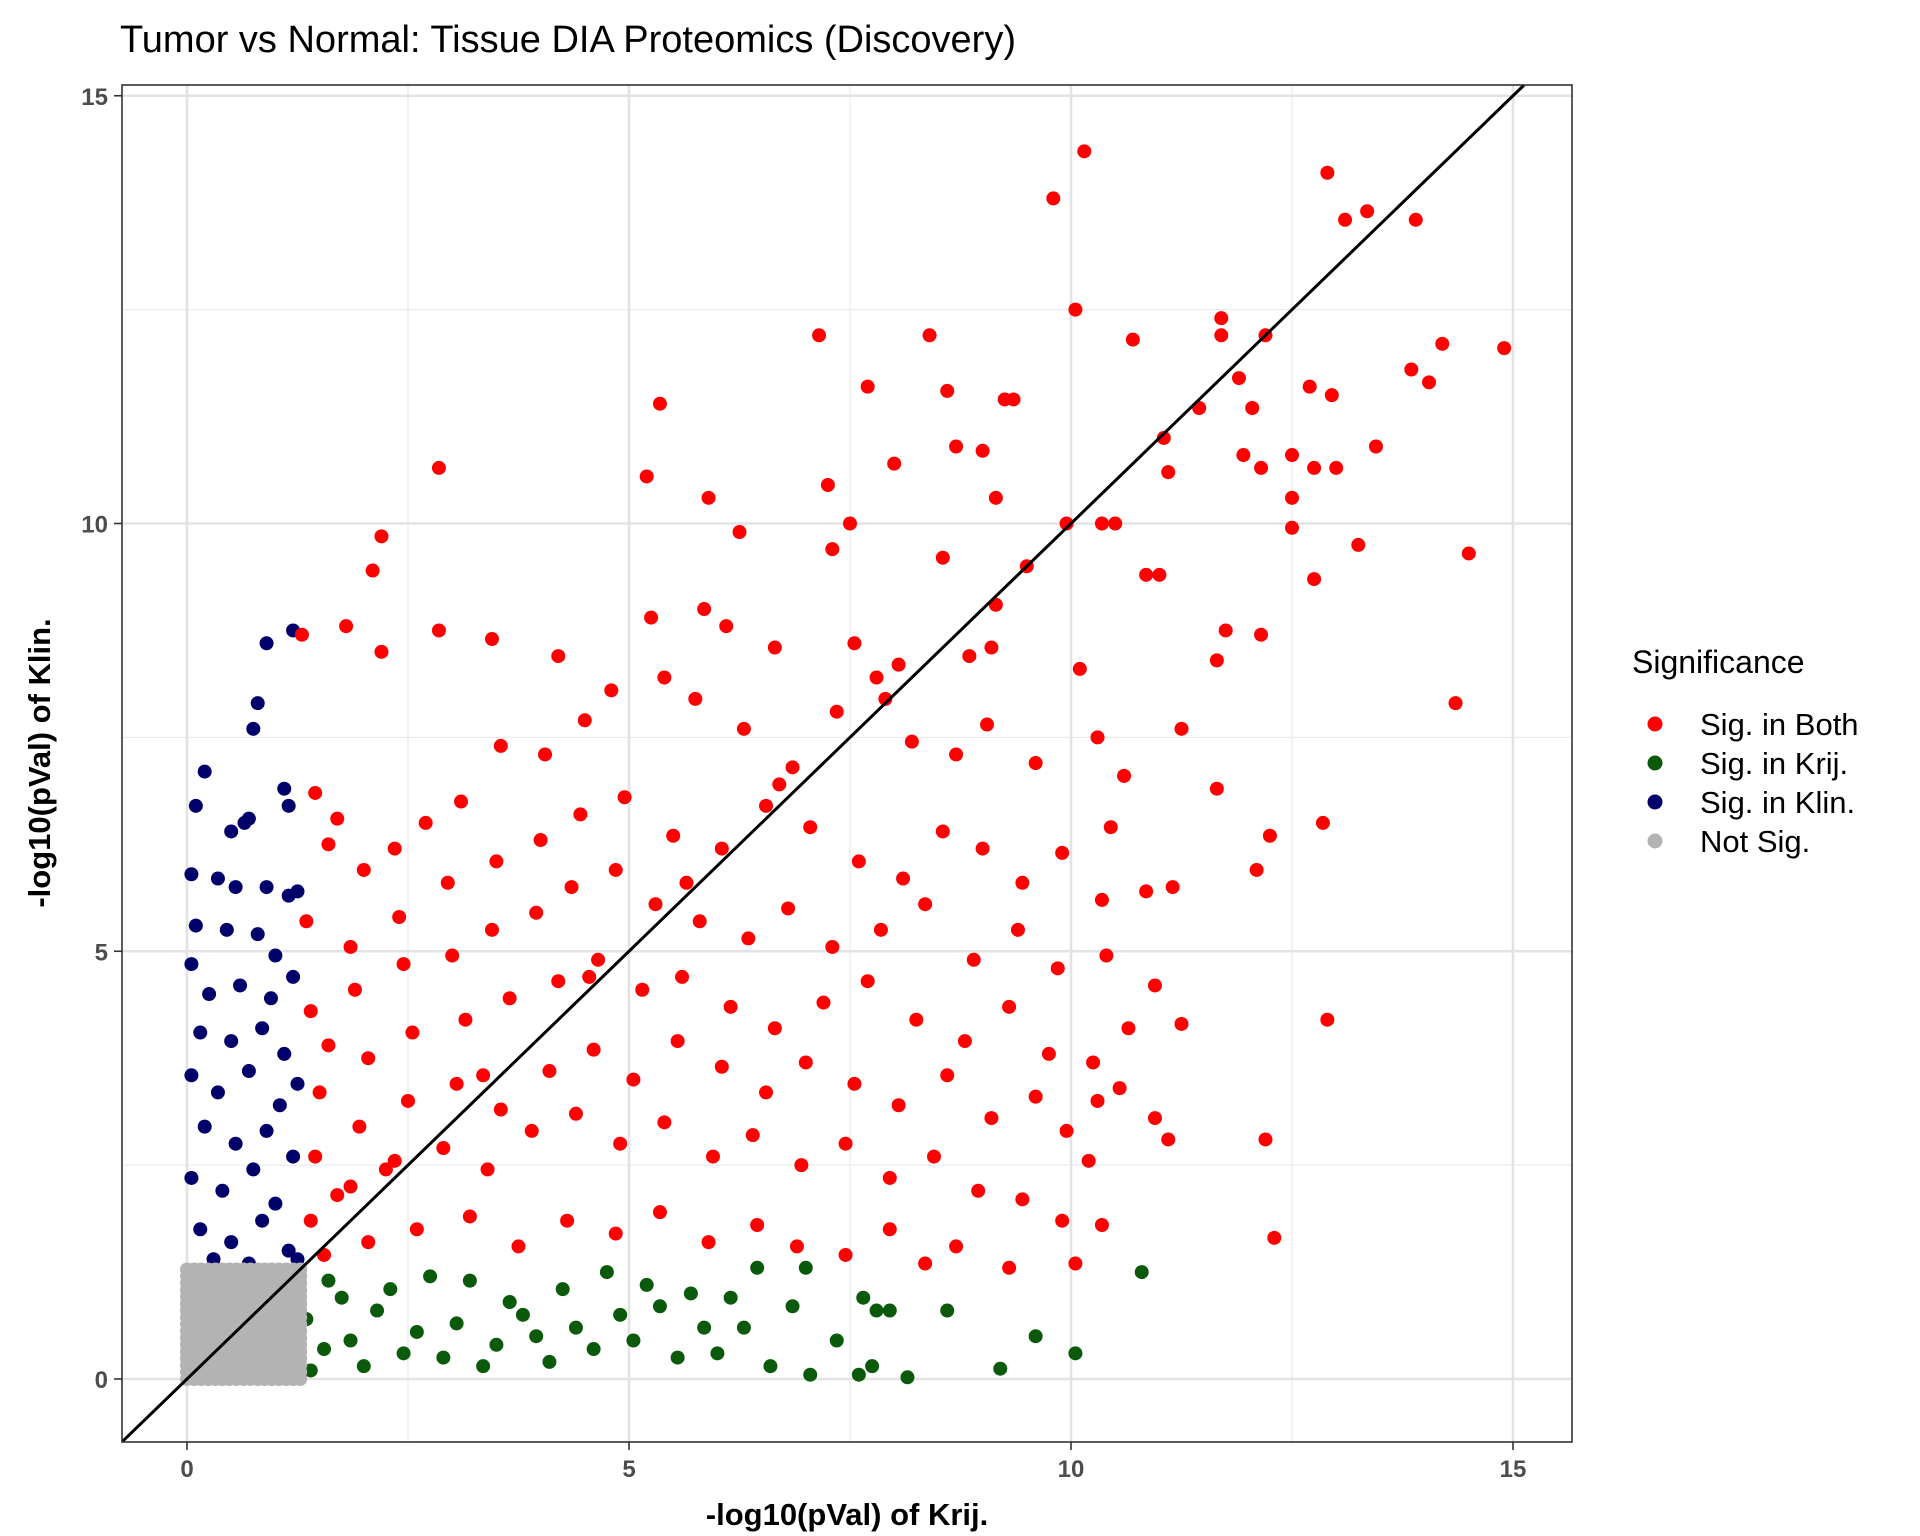  I want to click on x-axis: 0 5 10 15, so click(853, 1462).